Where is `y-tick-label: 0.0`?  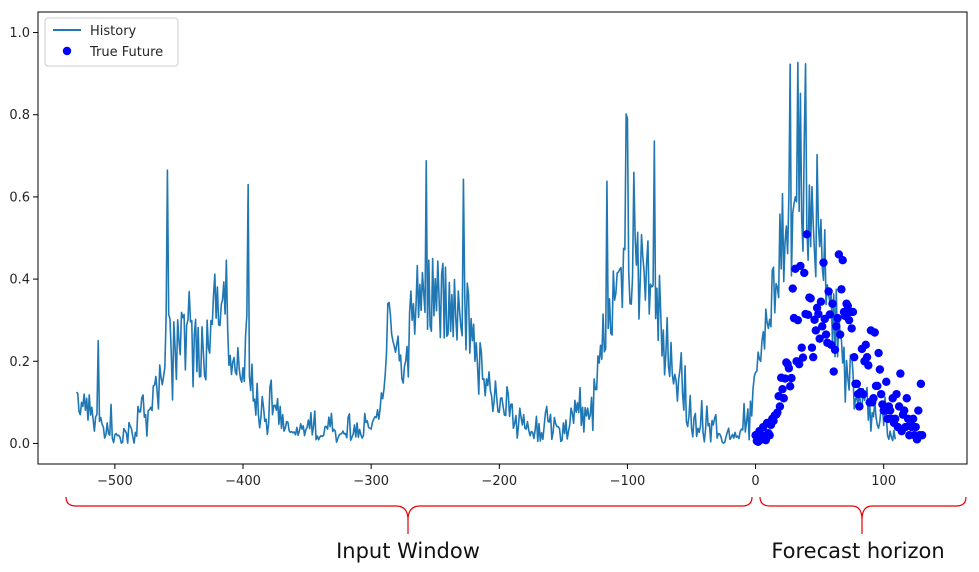 y-tick-label: 0.0 is located at coordinates (19, 444).